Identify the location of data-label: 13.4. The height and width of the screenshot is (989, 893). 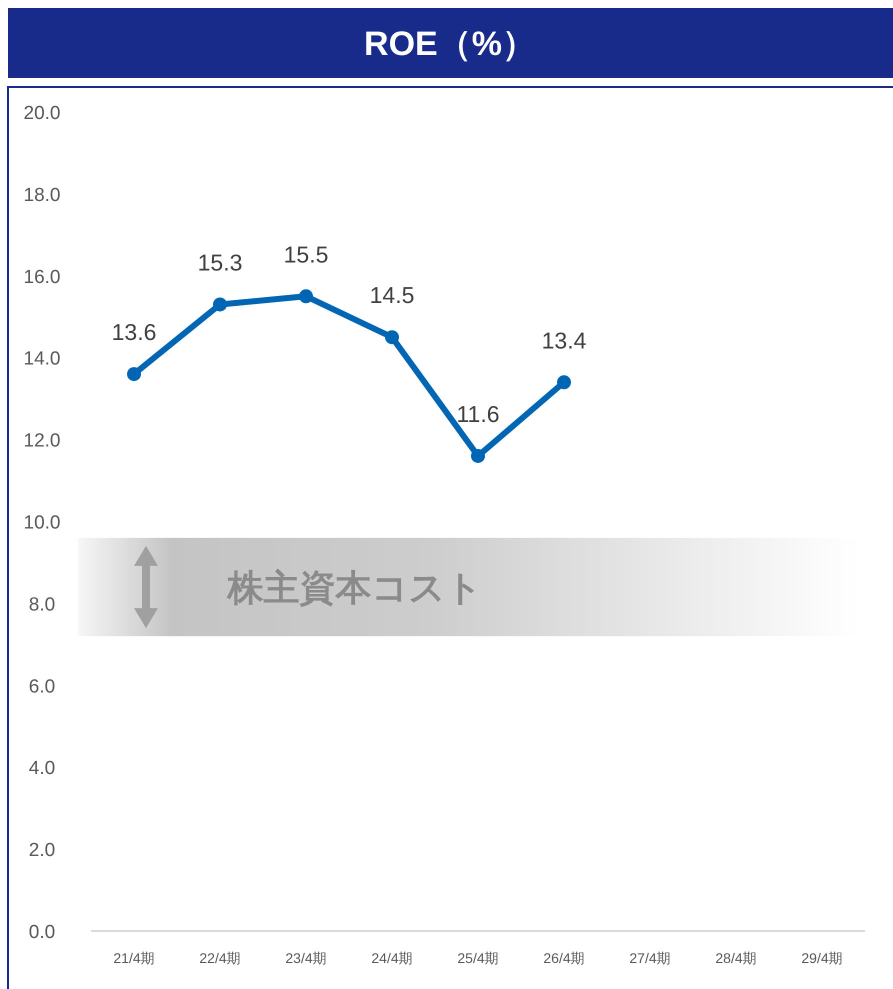
(564, 340).